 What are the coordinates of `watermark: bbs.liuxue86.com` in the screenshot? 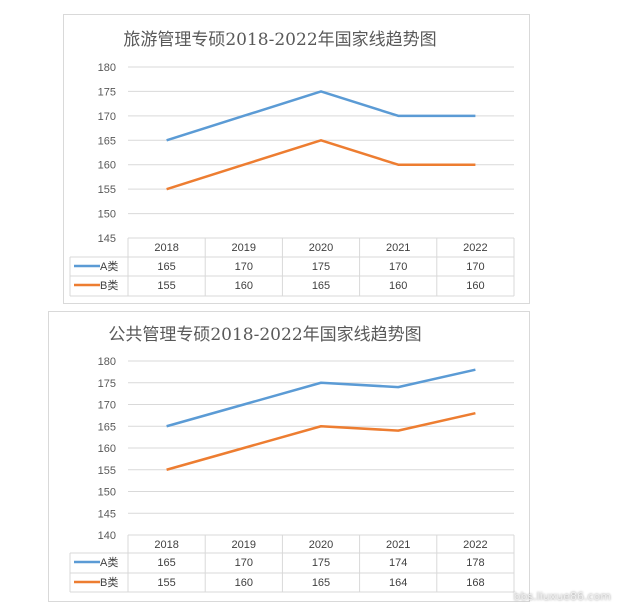 It's located at (562, 596).